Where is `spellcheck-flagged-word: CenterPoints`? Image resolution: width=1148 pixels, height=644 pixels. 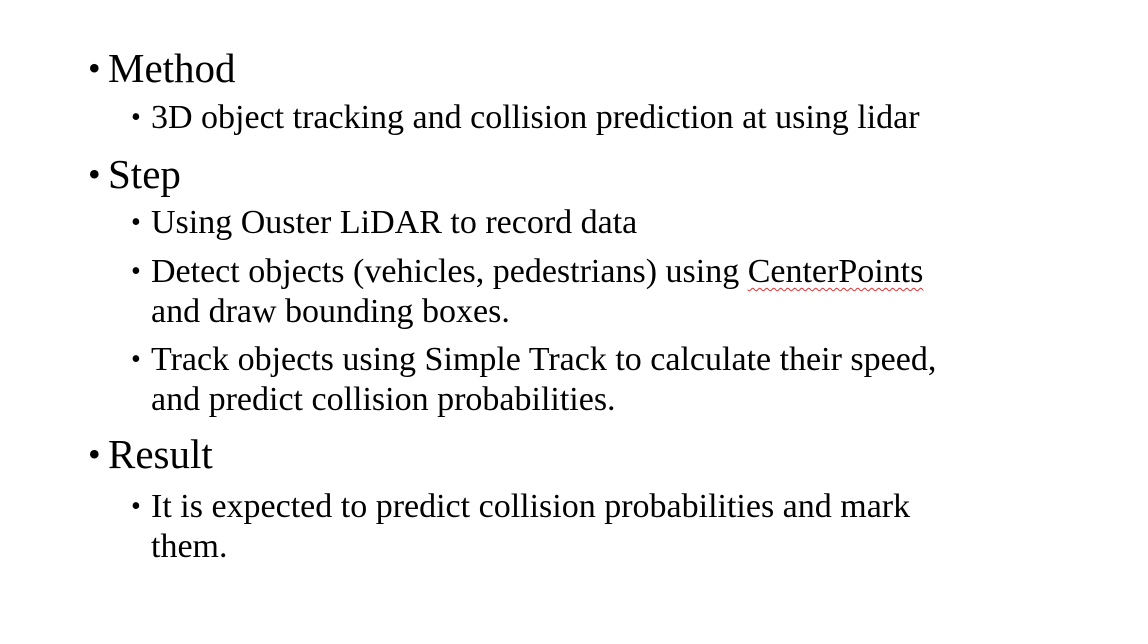 spellcheck-flagged-word: CenterPoints is located at coordinates (835, 271).